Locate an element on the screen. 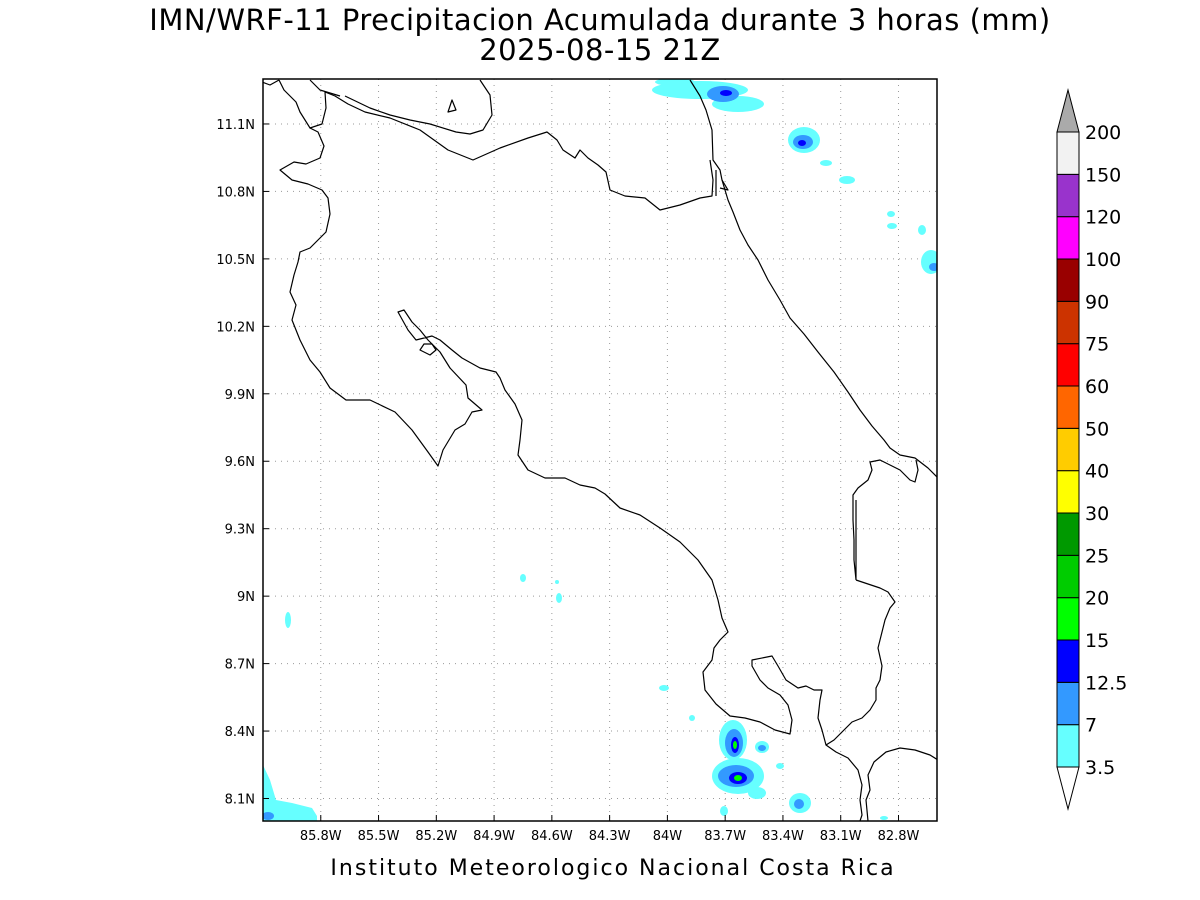 The width and height of the screenshot is (1200, 900). lat-tick-label: 9.3N is located at coordinates (240, 530).